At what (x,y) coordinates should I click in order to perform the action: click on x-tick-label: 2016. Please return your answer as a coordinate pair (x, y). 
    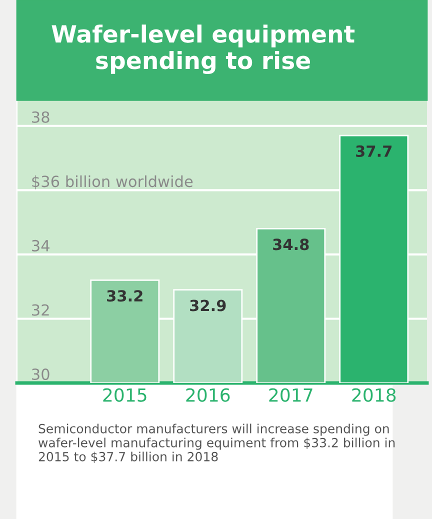
    Looking at the image, I should click on (208, 395).